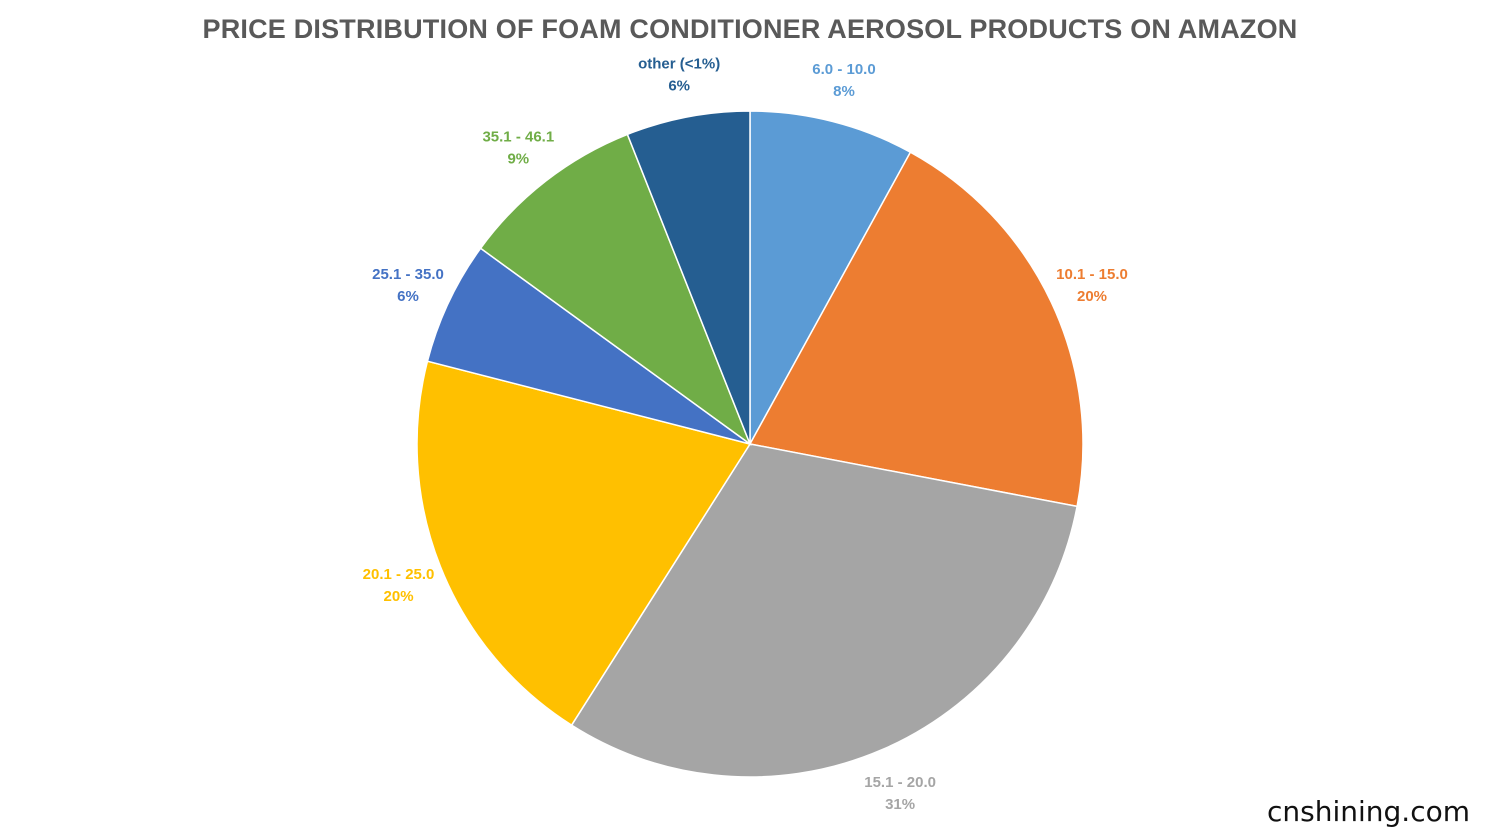 Image resolution: width=1500 pixels, height=840 pixels. What do you see at coordinates (518, 158) in the screenshot?
I see `slice-percent-5: 9%` at bounding box center [518, 158].